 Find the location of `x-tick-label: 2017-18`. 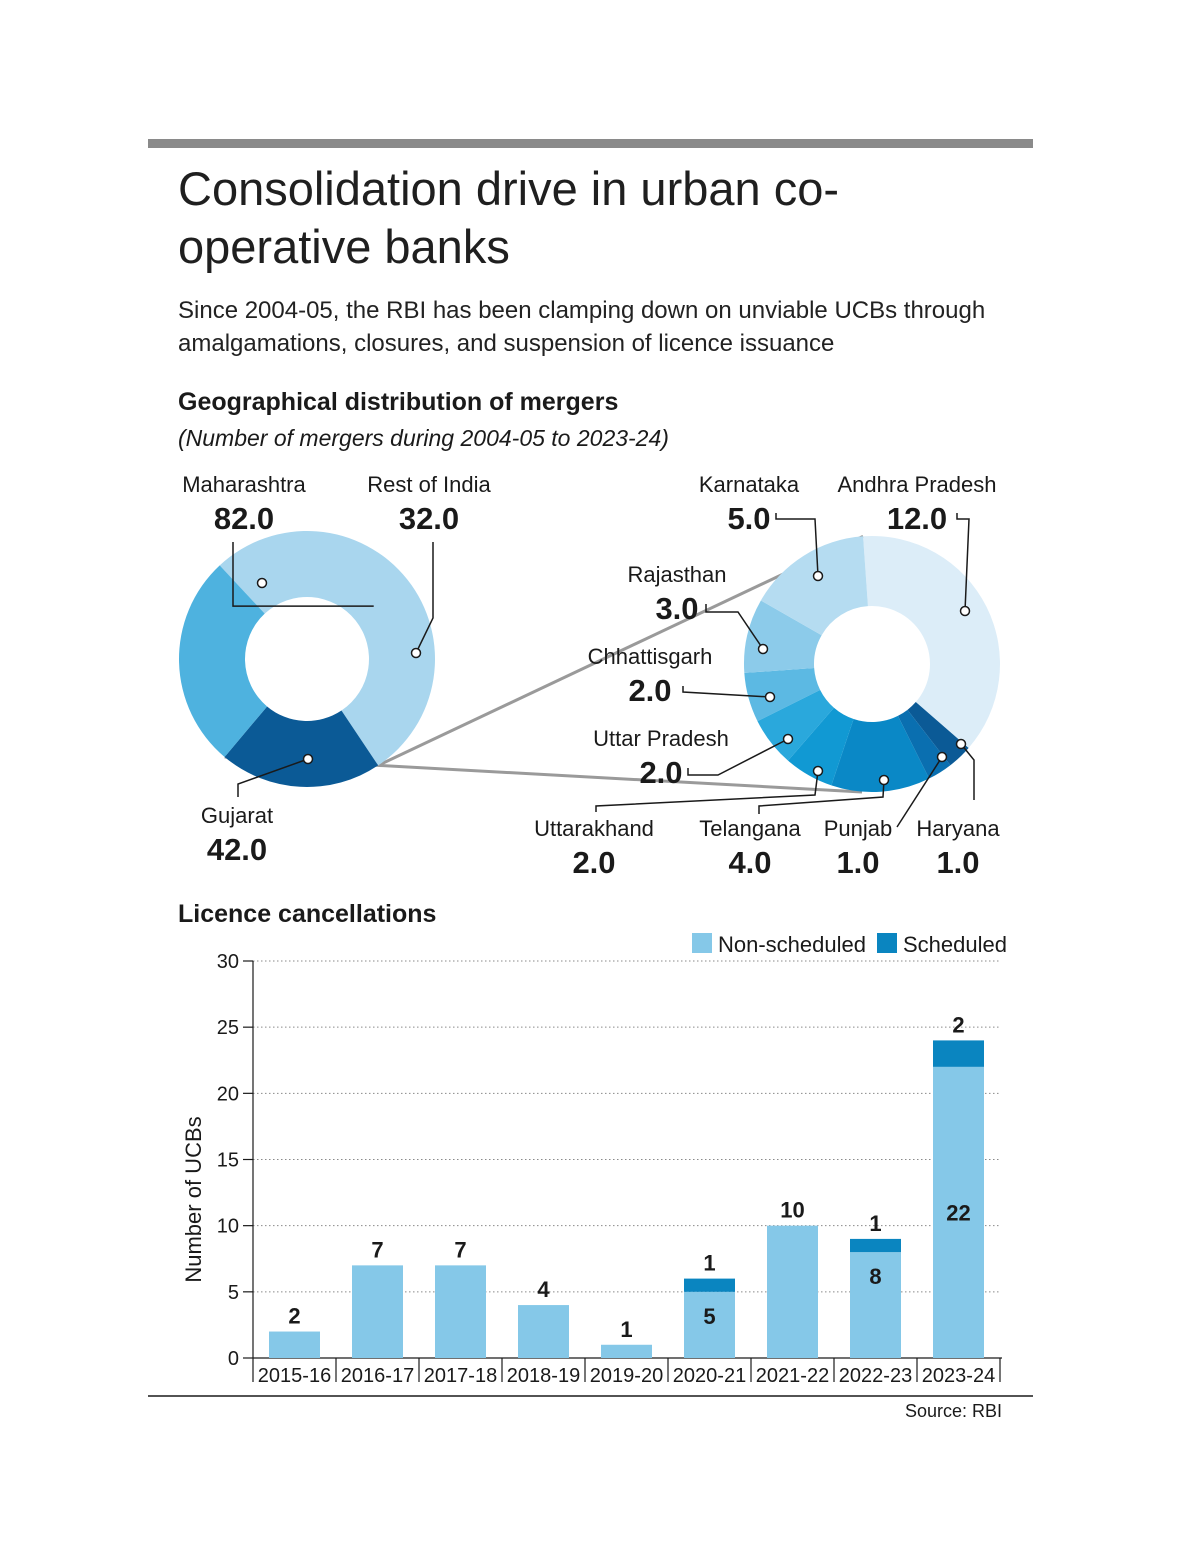

x-tick-label: 2017-18 is located at coordinates (460, 1376).